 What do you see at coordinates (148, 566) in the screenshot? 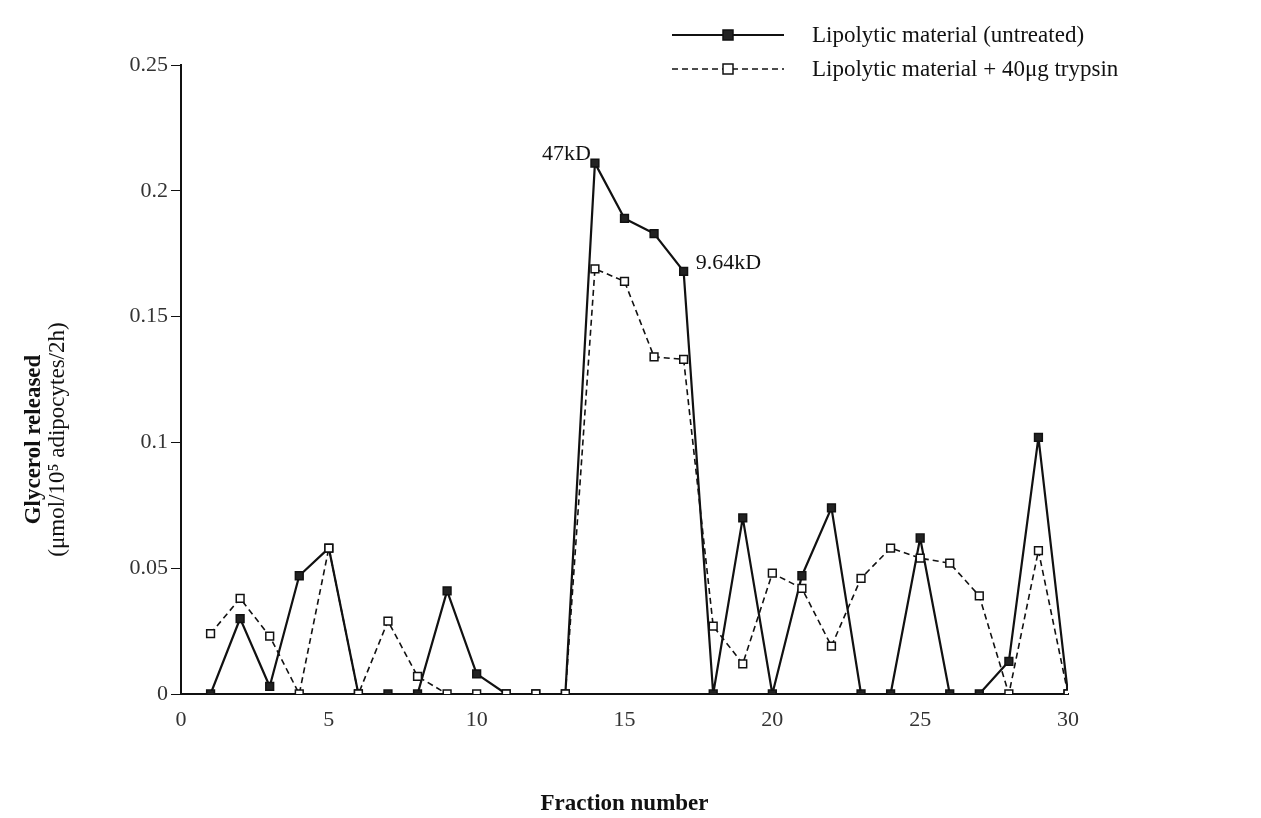
I see `y-tick-label: 0.05` at bounding box center [148, 566].